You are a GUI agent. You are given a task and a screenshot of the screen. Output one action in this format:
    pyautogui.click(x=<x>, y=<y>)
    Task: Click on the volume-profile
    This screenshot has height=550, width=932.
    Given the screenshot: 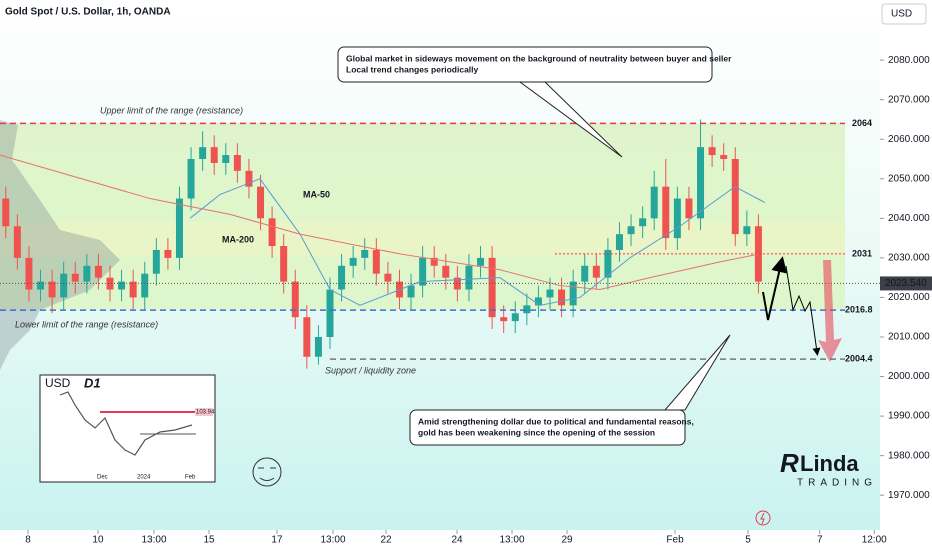 What is the action you would take?
    pyautogui.click(x=60, y=245)
    